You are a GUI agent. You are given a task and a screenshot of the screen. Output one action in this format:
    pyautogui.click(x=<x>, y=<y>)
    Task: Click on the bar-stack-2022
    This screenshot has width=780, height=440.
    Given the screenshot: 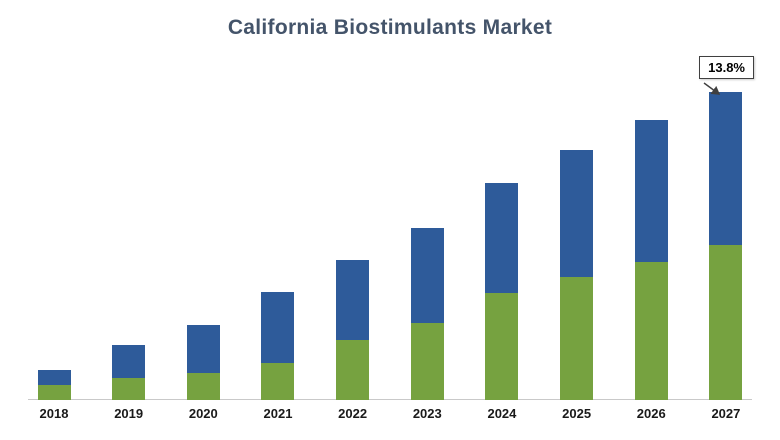 What is the action you would take?
    pyautogui.click(x=353, y=330)
    